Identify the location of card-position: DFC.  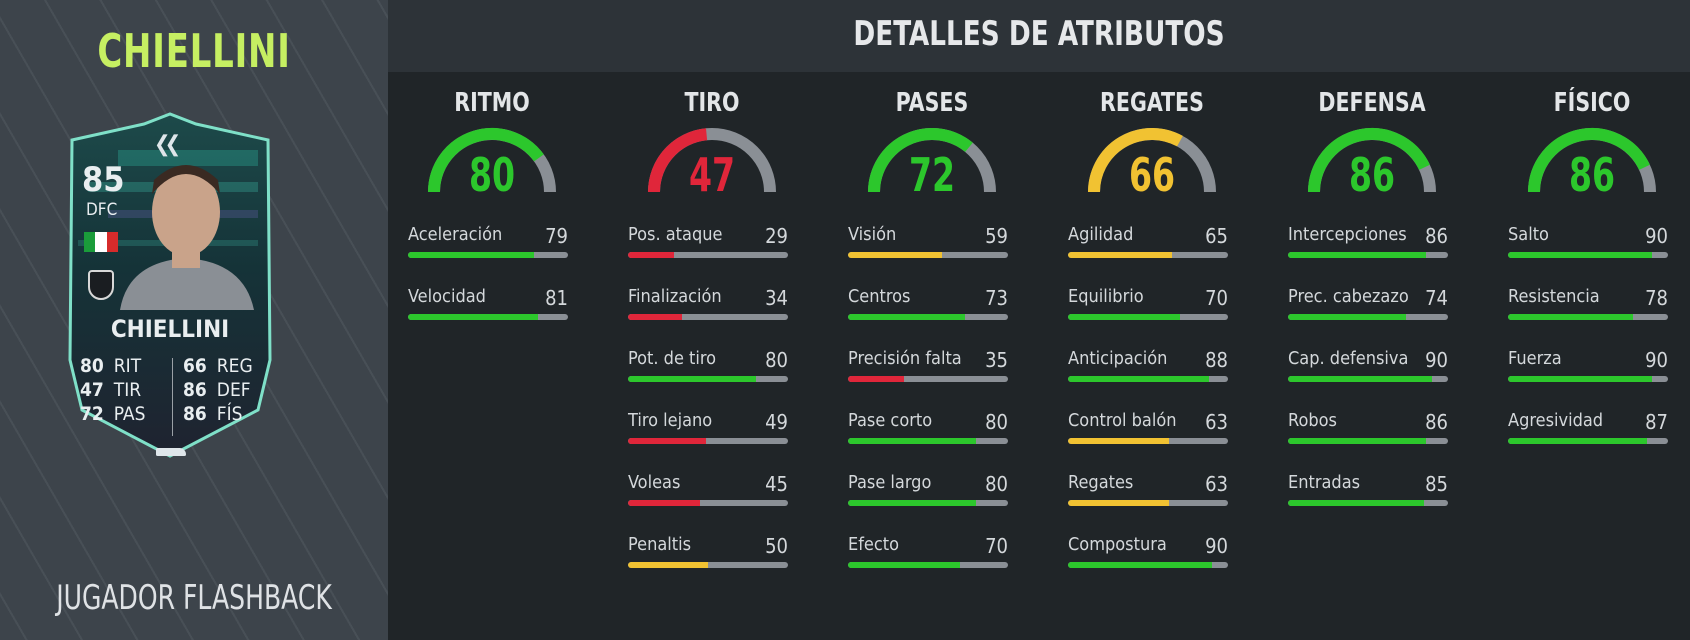
(102, 210).